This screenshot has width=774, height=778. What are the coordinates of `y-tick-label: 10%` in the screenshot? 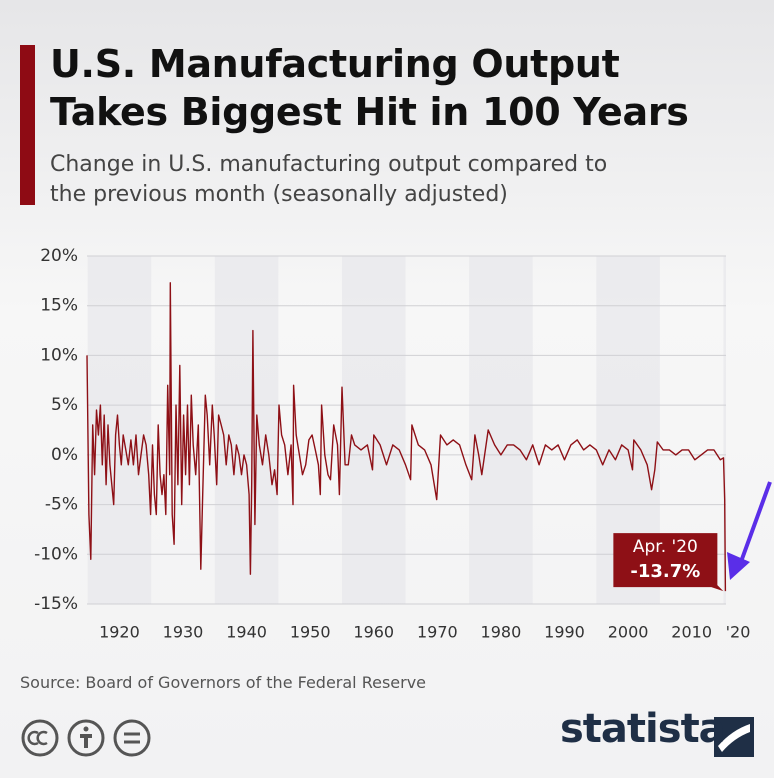 It's located at (59, 355).